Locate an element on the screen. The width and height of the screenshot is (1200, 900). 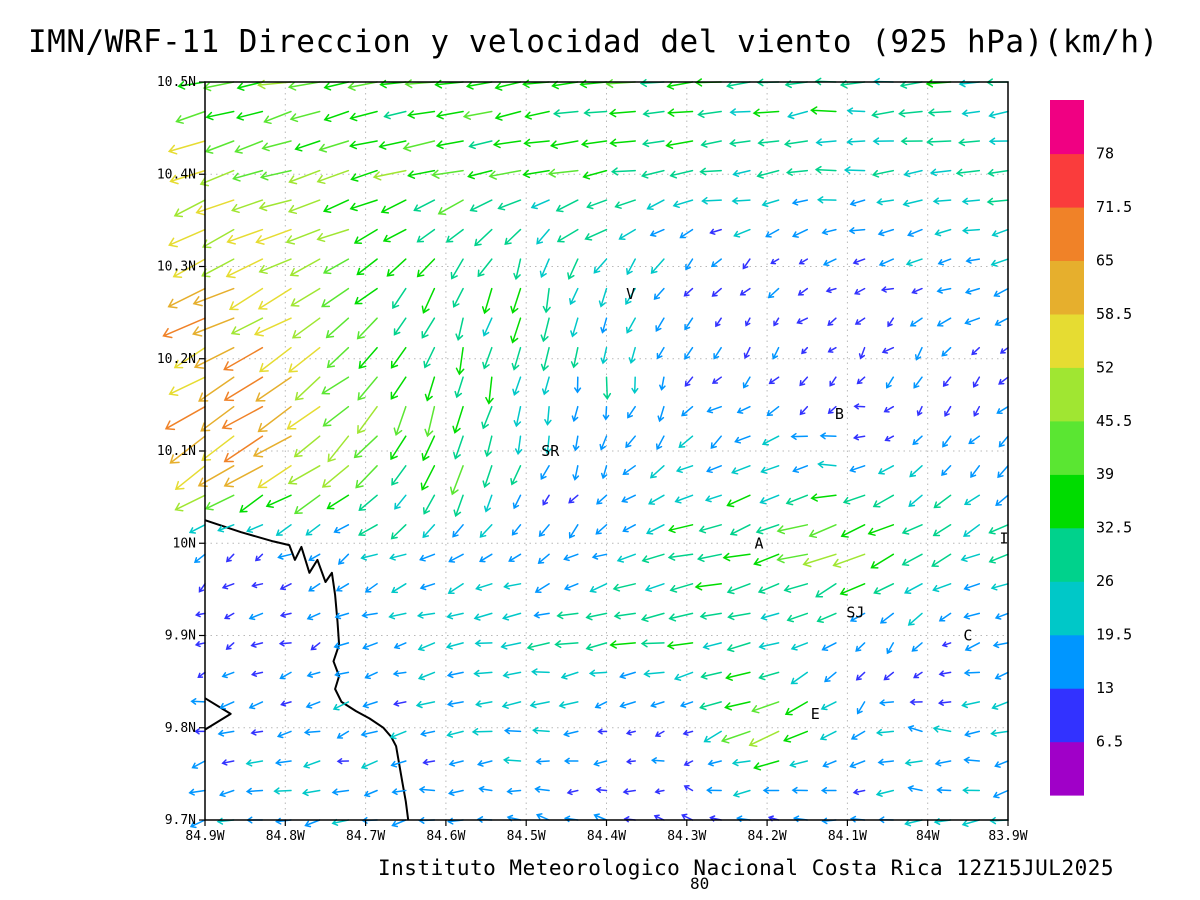
colorbar-tick-label: 52 is located at coordinates (1105, 367).